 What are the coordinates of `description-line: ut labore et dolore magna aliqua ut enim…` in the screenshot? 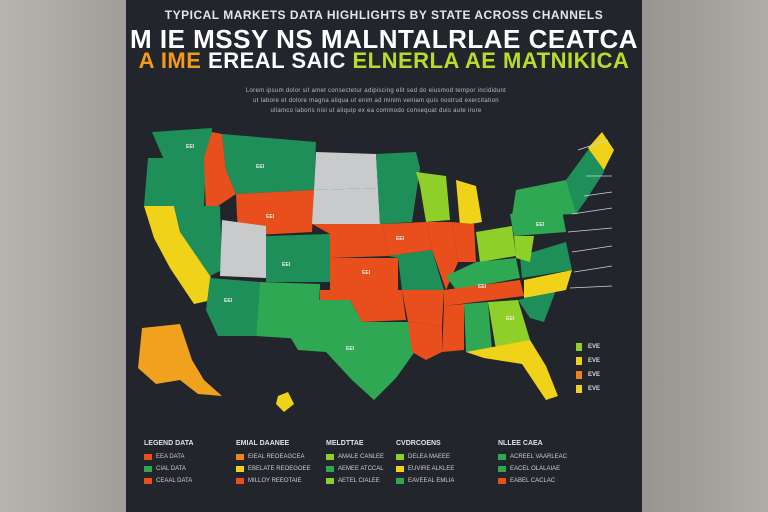 It's located at (376, 101).